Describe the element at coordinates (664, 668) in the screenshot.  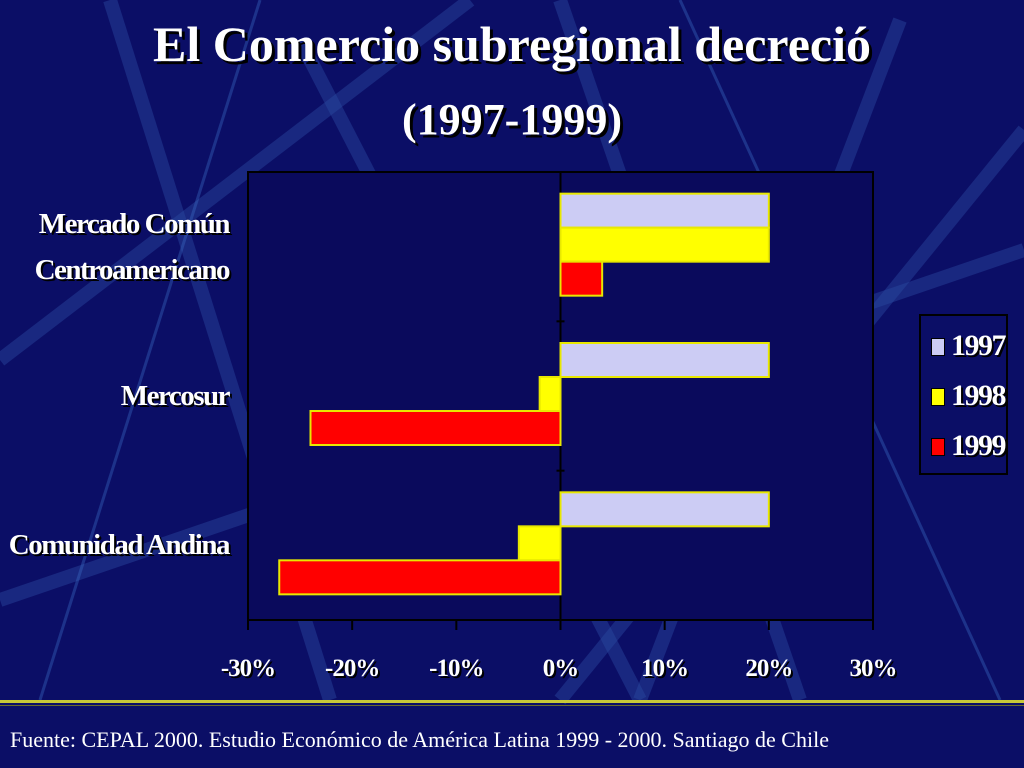
I see `x-tick-label: 10%` at that location.